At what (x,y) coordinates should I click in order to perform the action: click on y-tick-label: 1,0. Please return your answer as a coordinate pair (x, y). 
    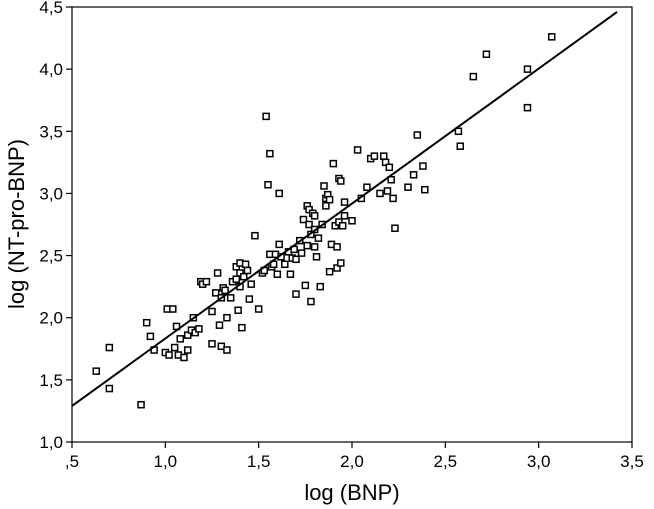
    Looking at the image, I should click on (51, 442).